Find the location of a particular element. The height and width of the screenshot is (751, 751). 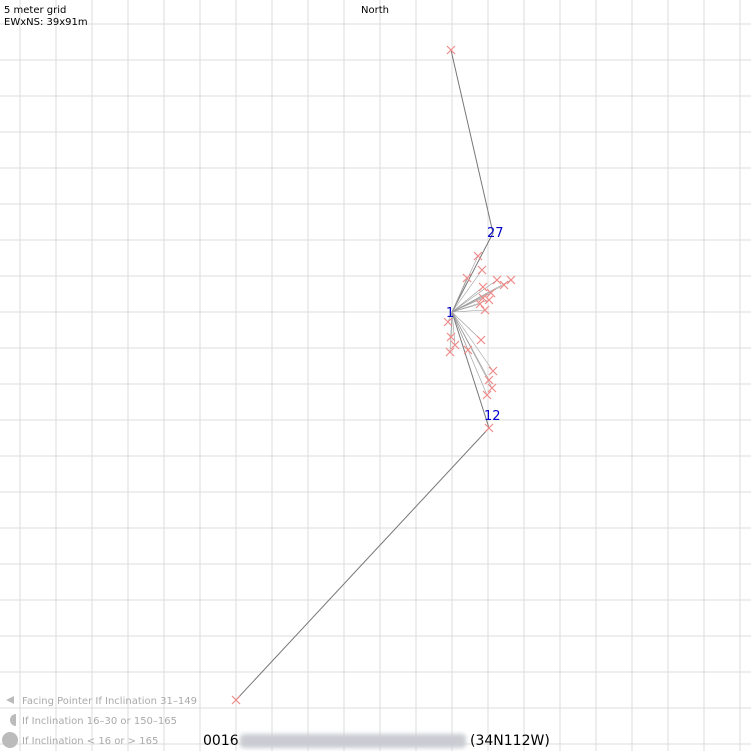

north-label: North is located at coordinates (375, 10).